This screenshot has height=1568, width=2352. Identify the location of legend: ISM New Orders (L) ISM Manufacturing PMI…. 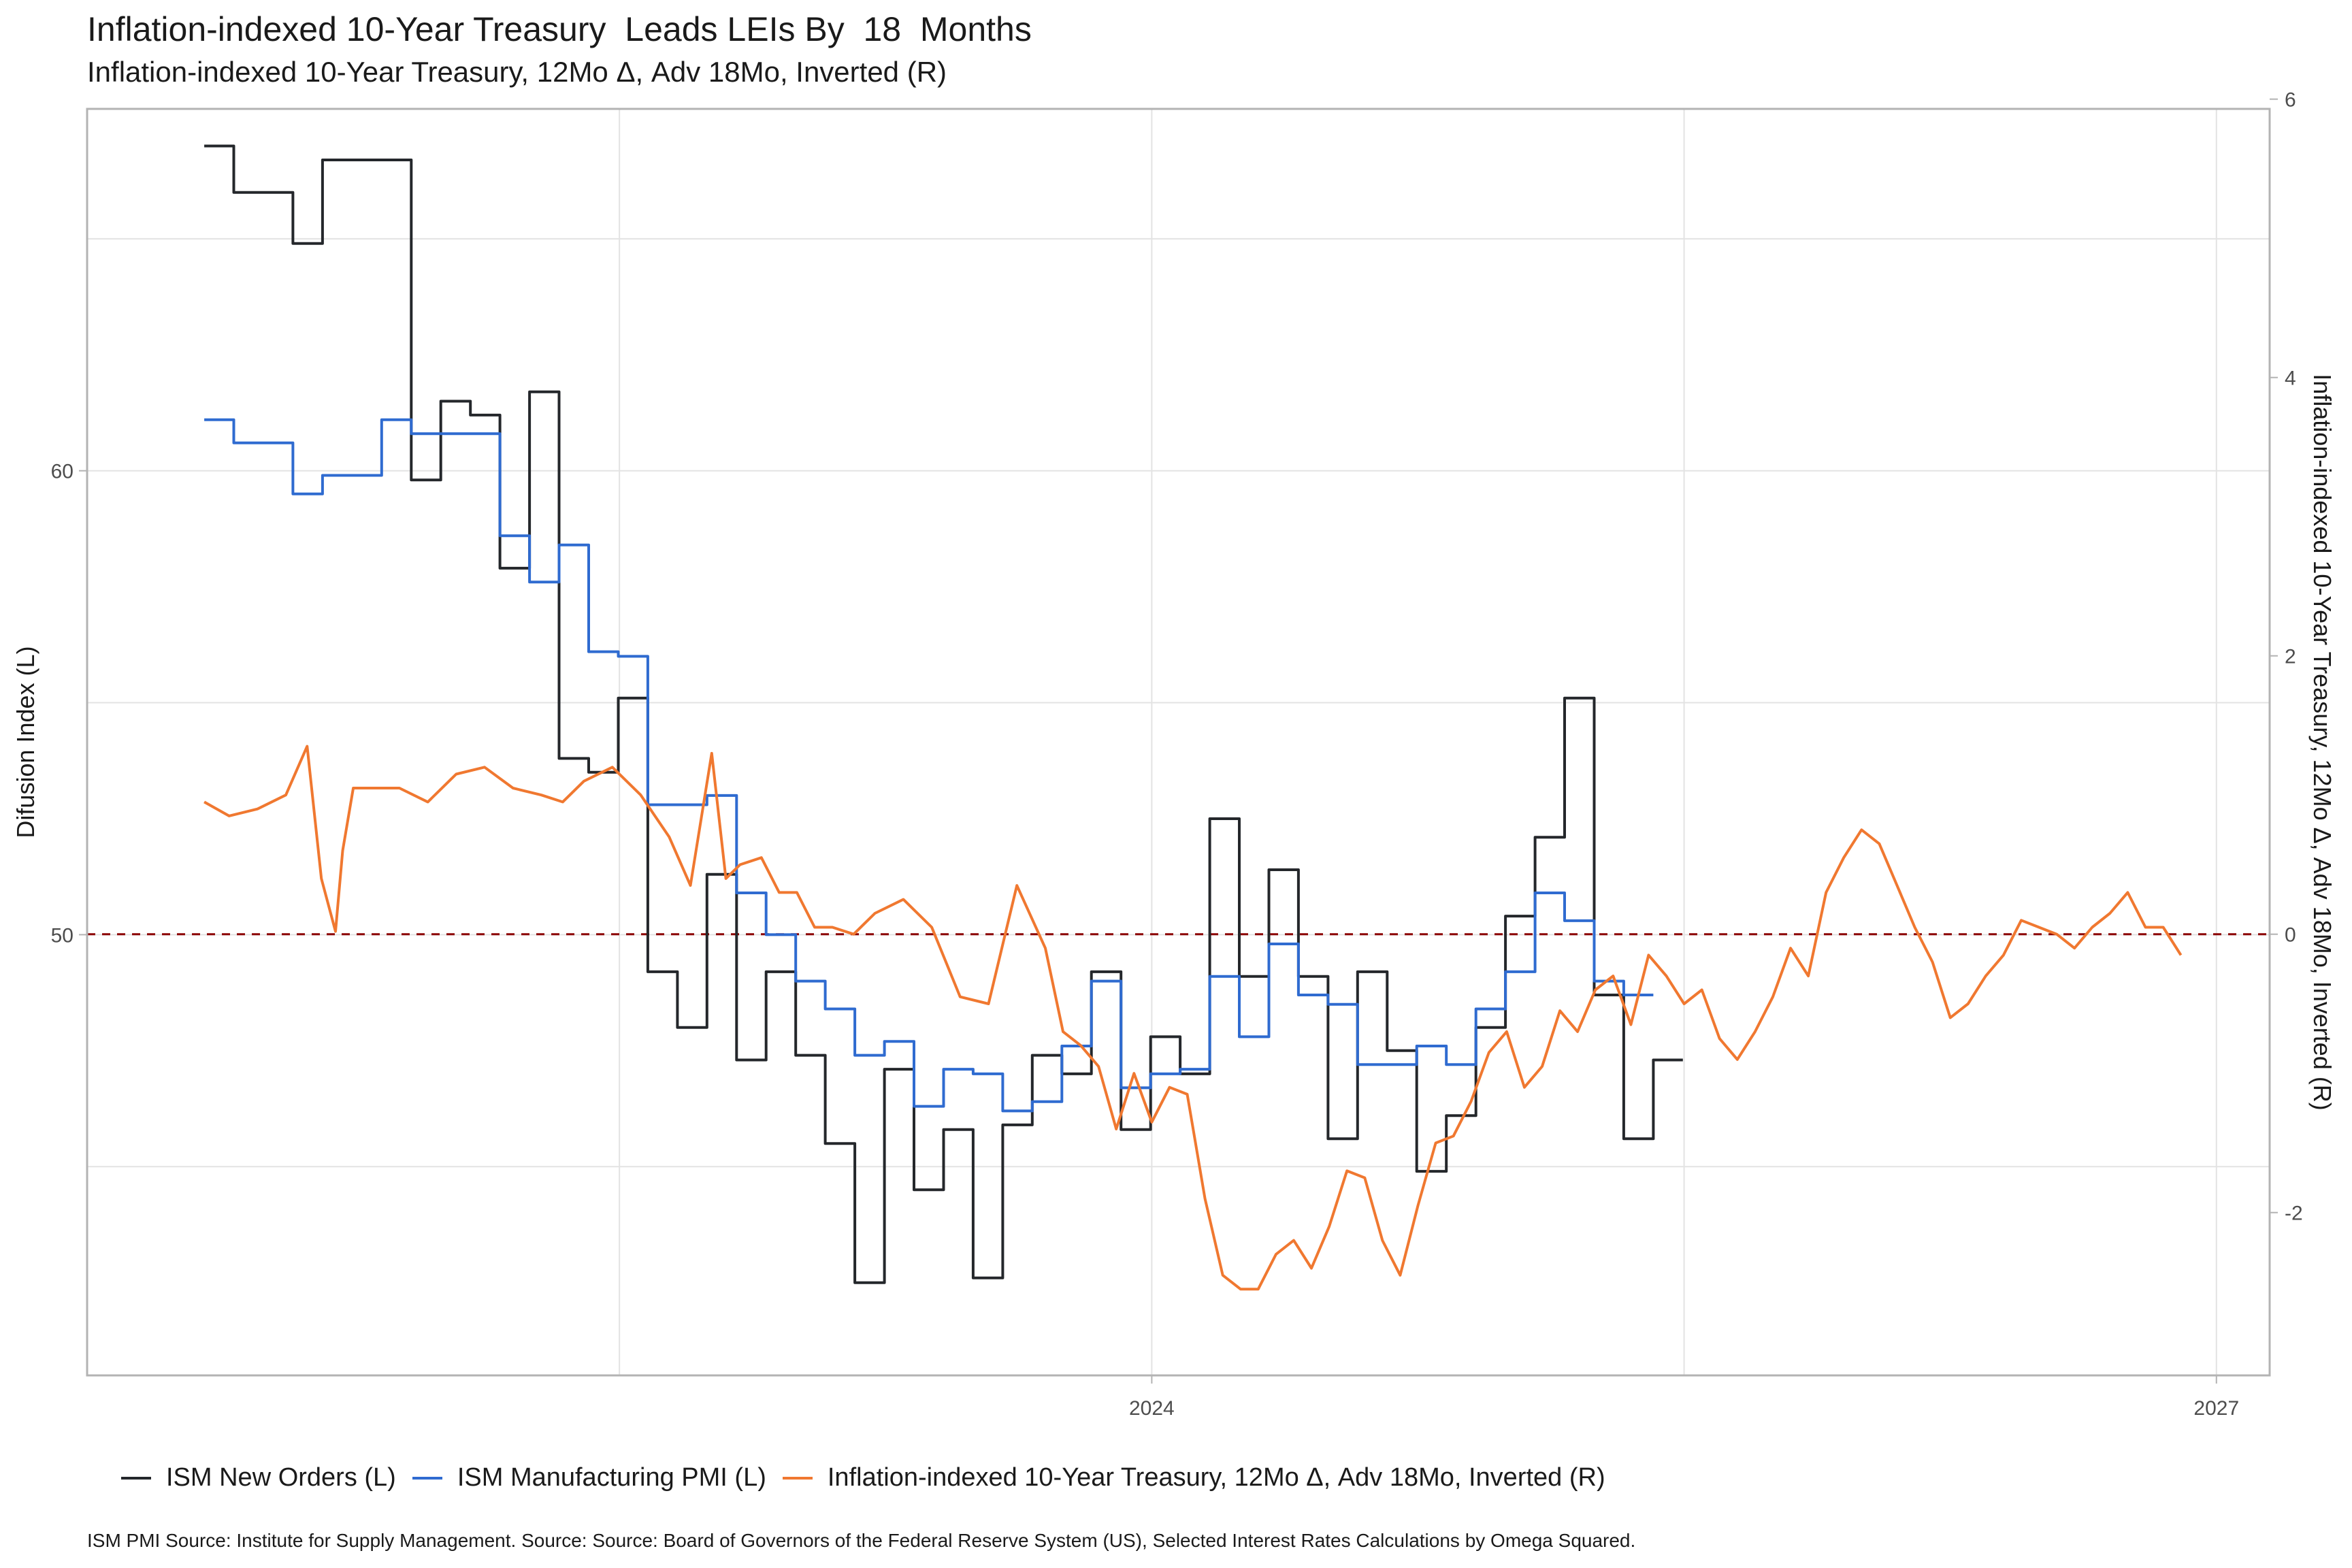
(872, 1478).